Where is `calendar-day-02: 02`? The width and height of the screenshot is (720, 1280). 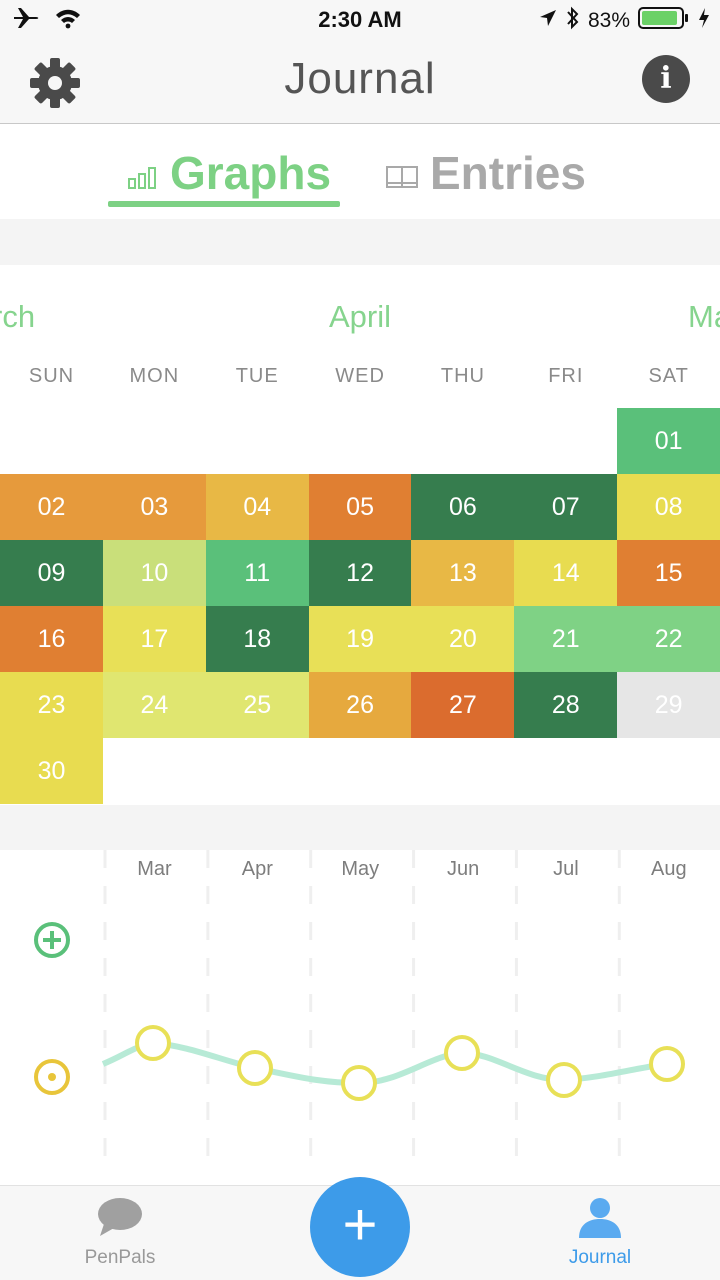 calendar-day-02: 02 is located at coordinates (51, 507).